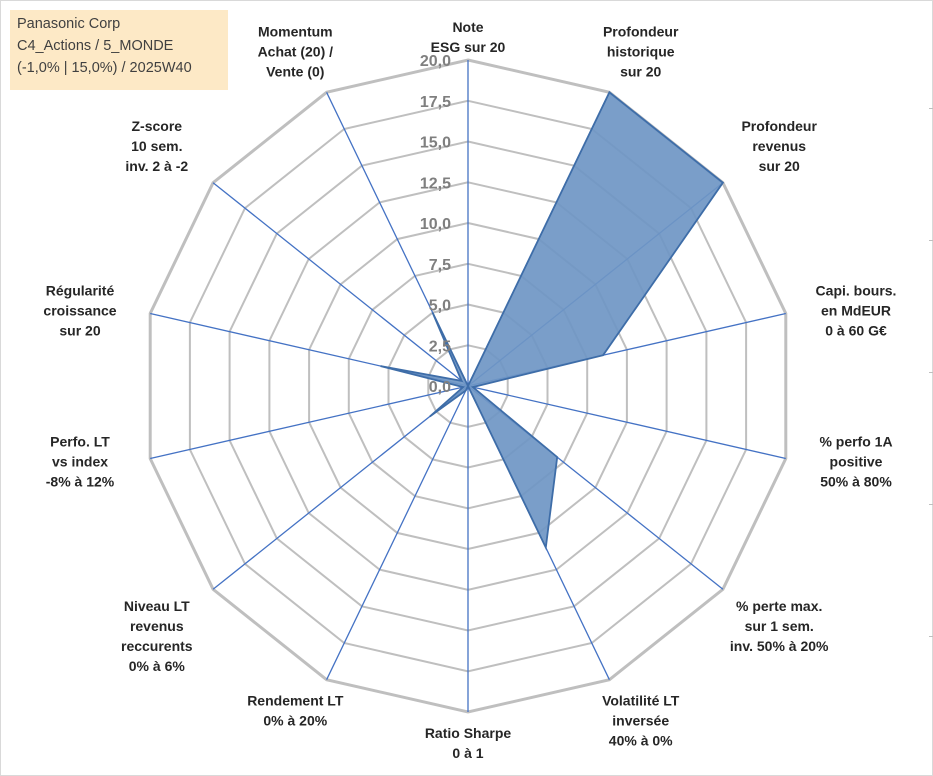 This screenshot has height=776, width=933. I want to click on axis-label-line: Rendement LT, so click(295, 700).